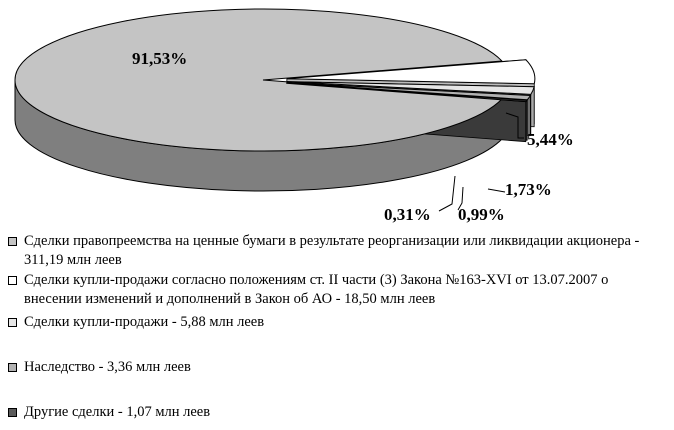 This screenshot has width=674, height=430. I want to click on slice-label-91-53: 91,53%, so click(159, 58).